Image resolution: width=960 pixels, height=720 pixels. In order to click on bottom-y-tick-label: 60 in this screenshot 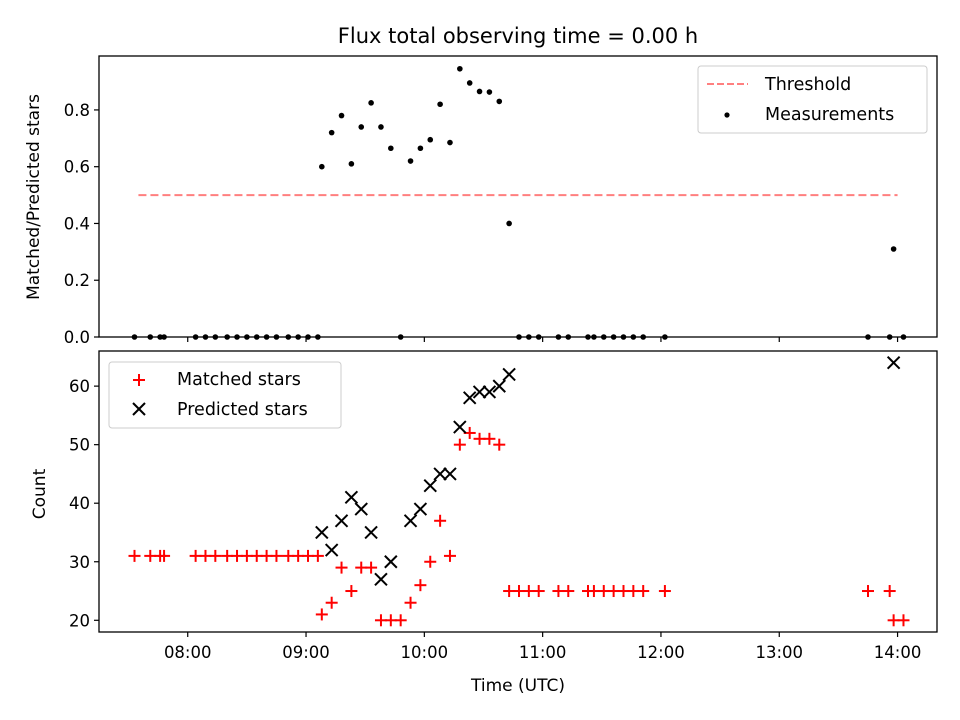, I will do `click(79, 386)`.